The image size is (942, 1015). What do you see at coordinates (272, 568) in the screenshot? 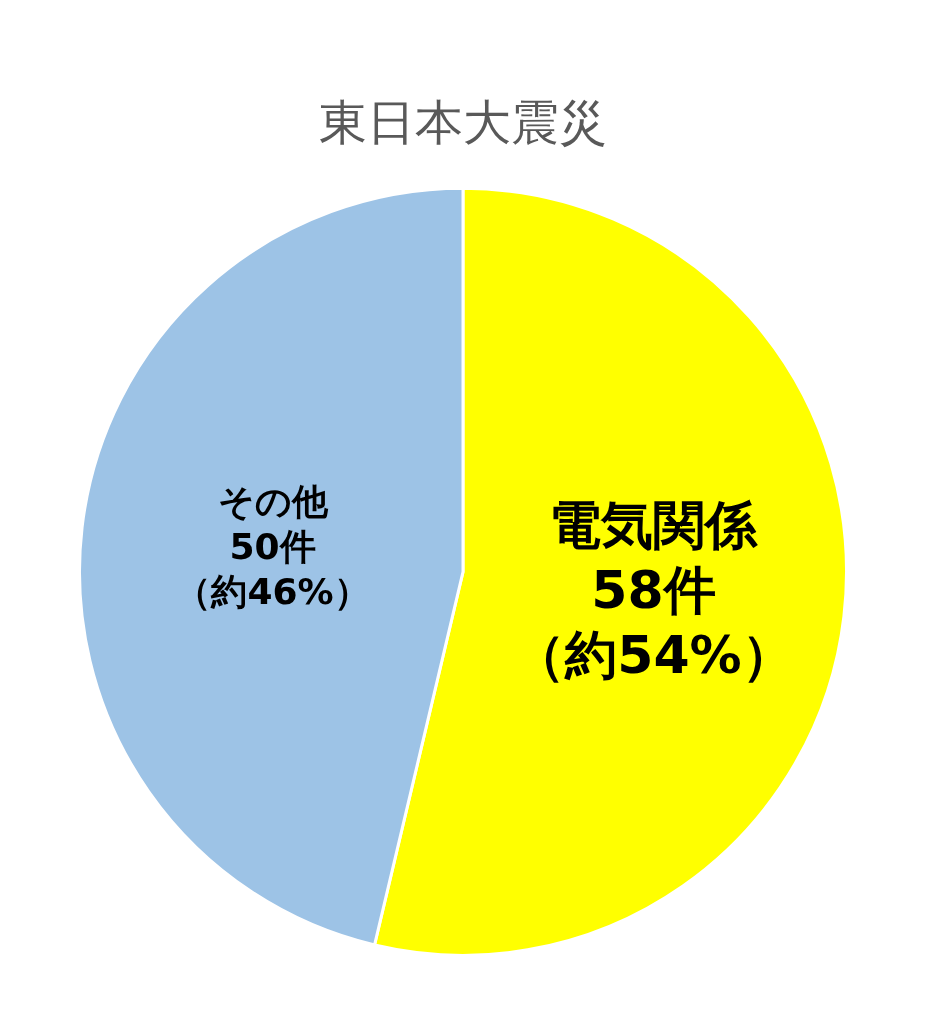
I see `data-label: 50件（約46%）` at bounding box center [272, 568].